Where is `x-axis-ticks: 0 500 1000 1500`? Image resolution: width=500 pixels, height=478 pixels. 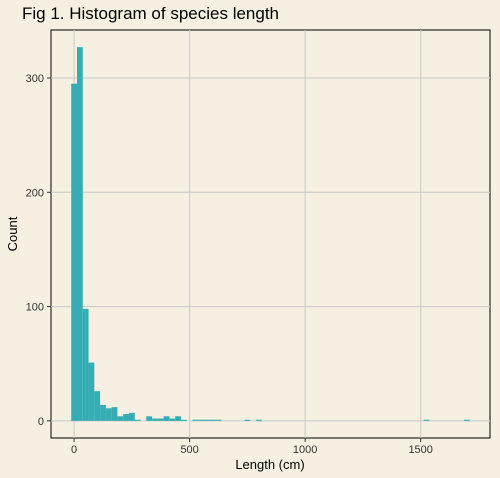 x-axis-ticks: 0 500 1000 1500 is located at coordinates (252, 447).